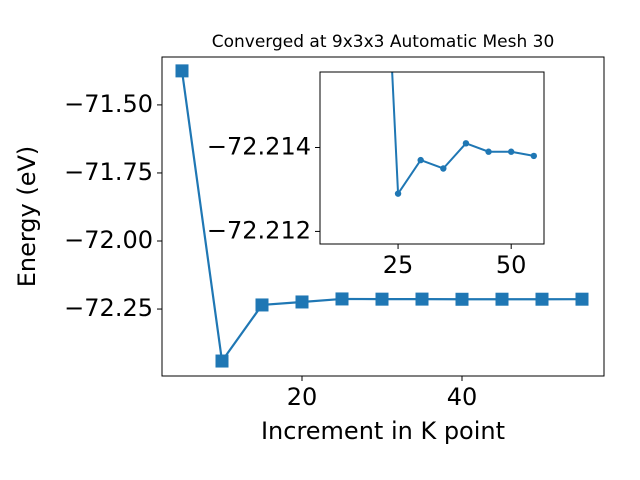  What do you see at coordinates (27, 217) in the screenshot?
I see `y-axis-label: Energy (eV)` at bounding box center [27, 217].